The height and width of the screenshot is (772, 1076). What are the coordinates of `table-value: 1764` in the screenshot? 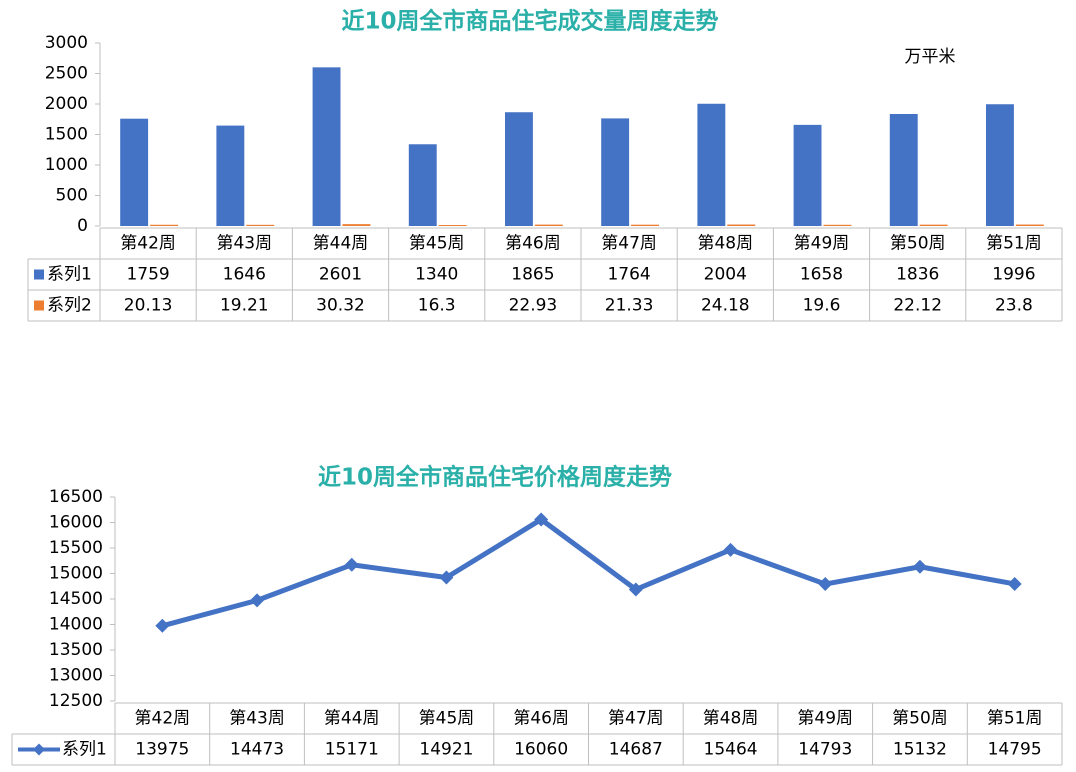 It's located at (628, 275).